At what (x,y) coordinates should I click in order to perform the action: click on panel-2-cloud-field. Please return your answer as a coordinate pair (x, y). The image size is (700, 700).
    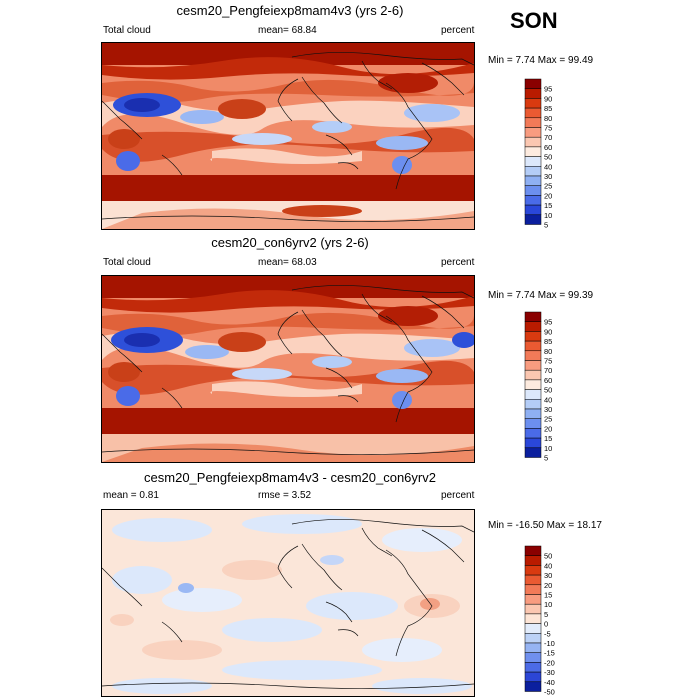
    Looking at the image, I should click on (288, 369).